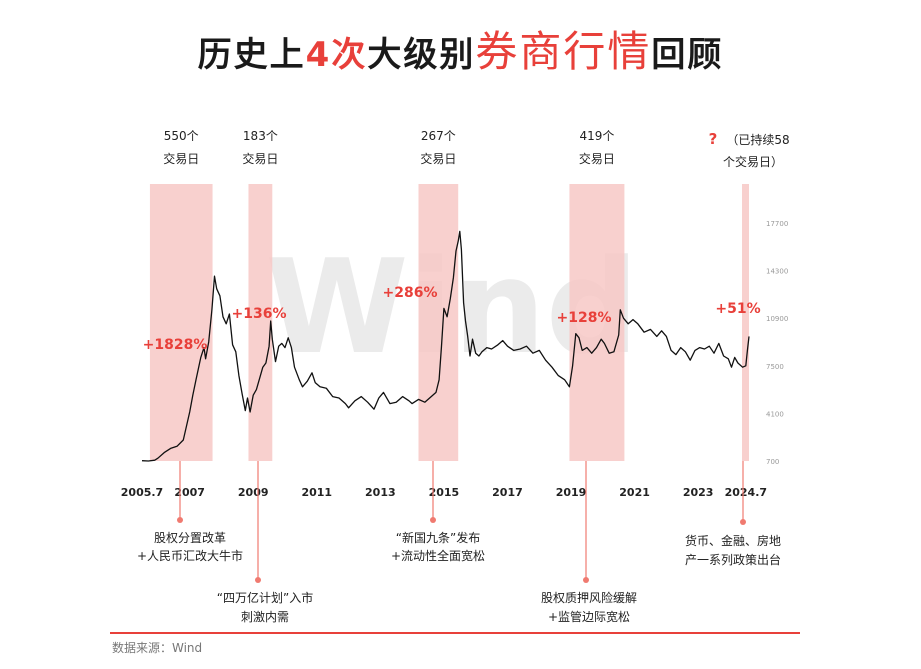  Describe the element at coordinates (265, 617) in the screenshot. I see `cause-line2: 刺激内需` at that location.